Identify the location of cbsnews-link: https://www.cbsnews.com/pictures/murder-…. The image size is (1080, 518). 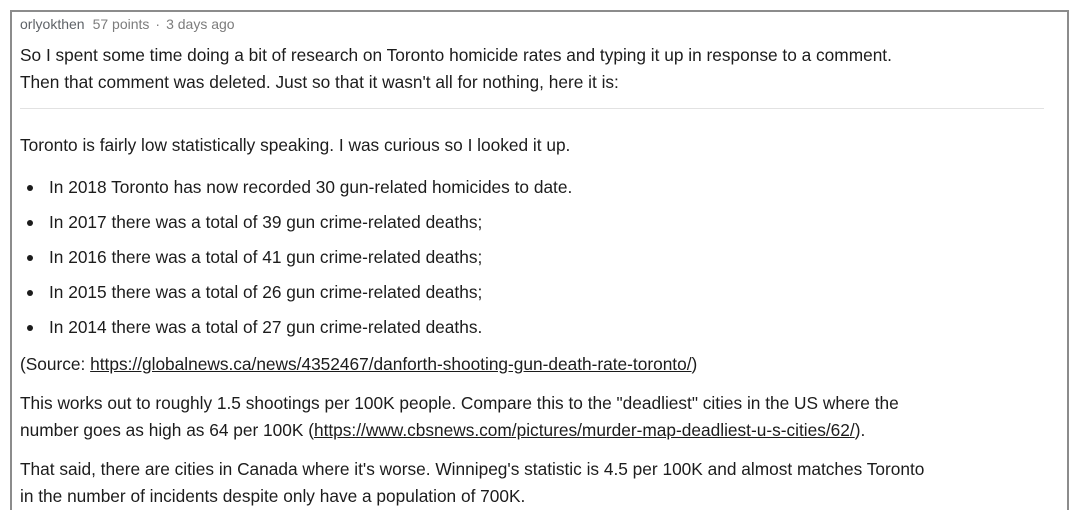
(584, 430).